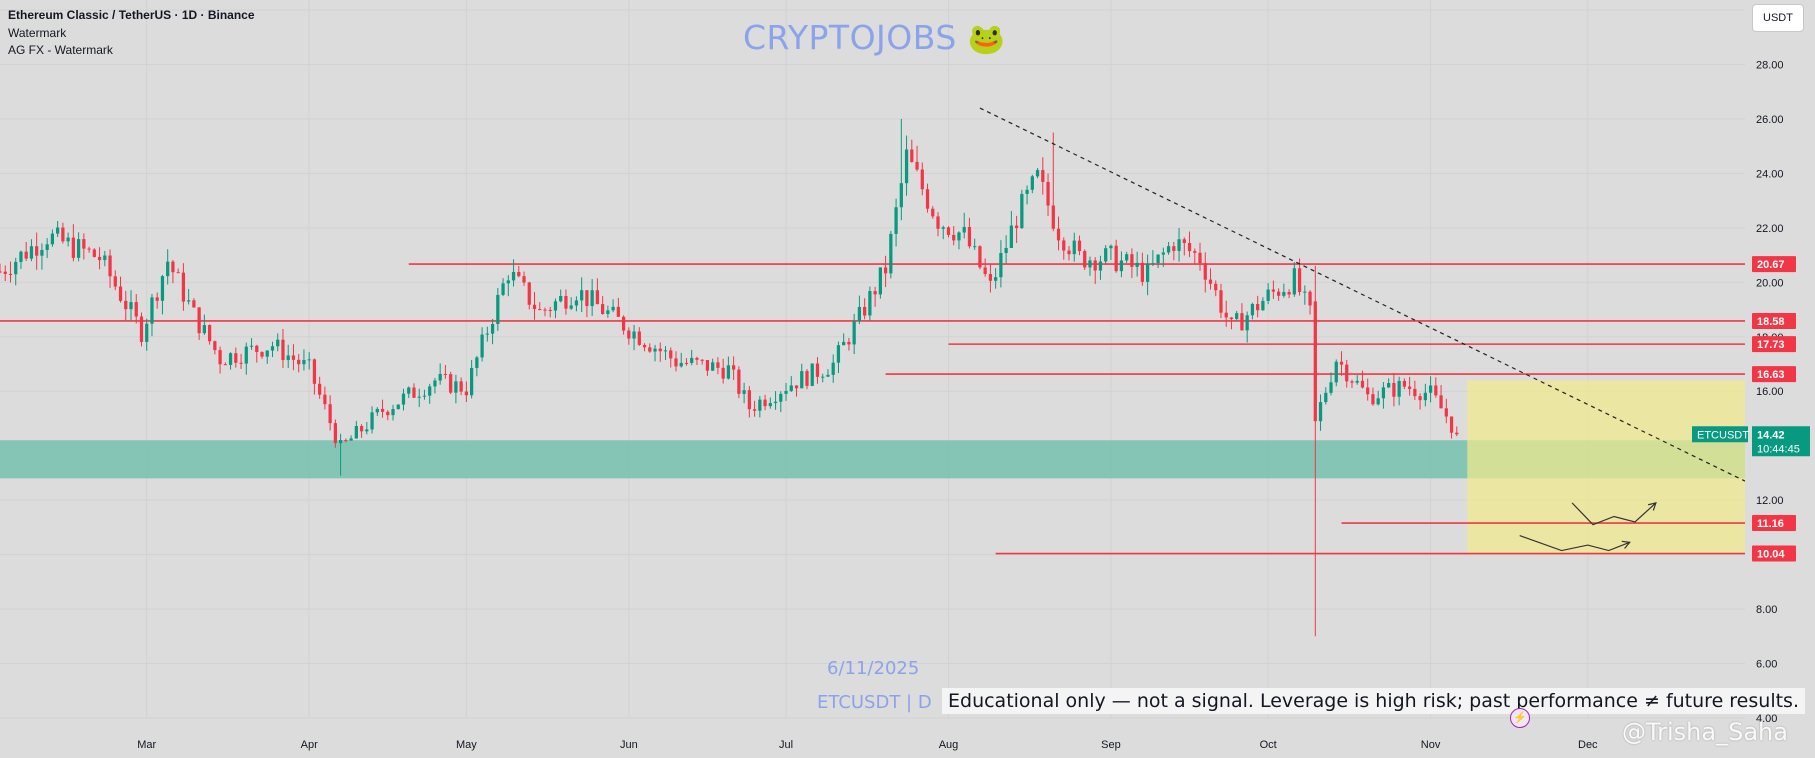  Describe the element at coordinates (1588, 745) in the screenshot. I see `time-tick-label: Dec` at that location.